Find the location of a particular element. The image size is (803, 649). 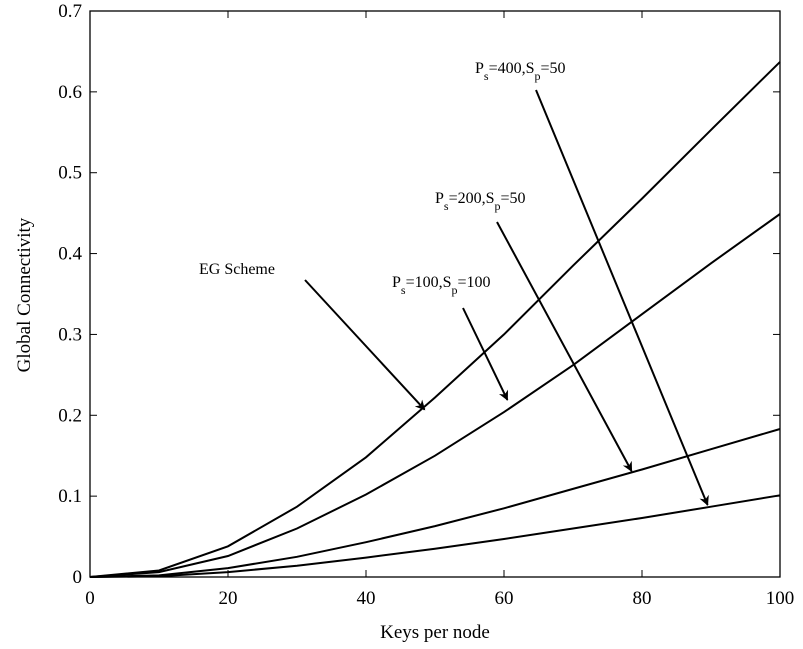

x-tick-label: 60 is located at coordinates (504, 598).